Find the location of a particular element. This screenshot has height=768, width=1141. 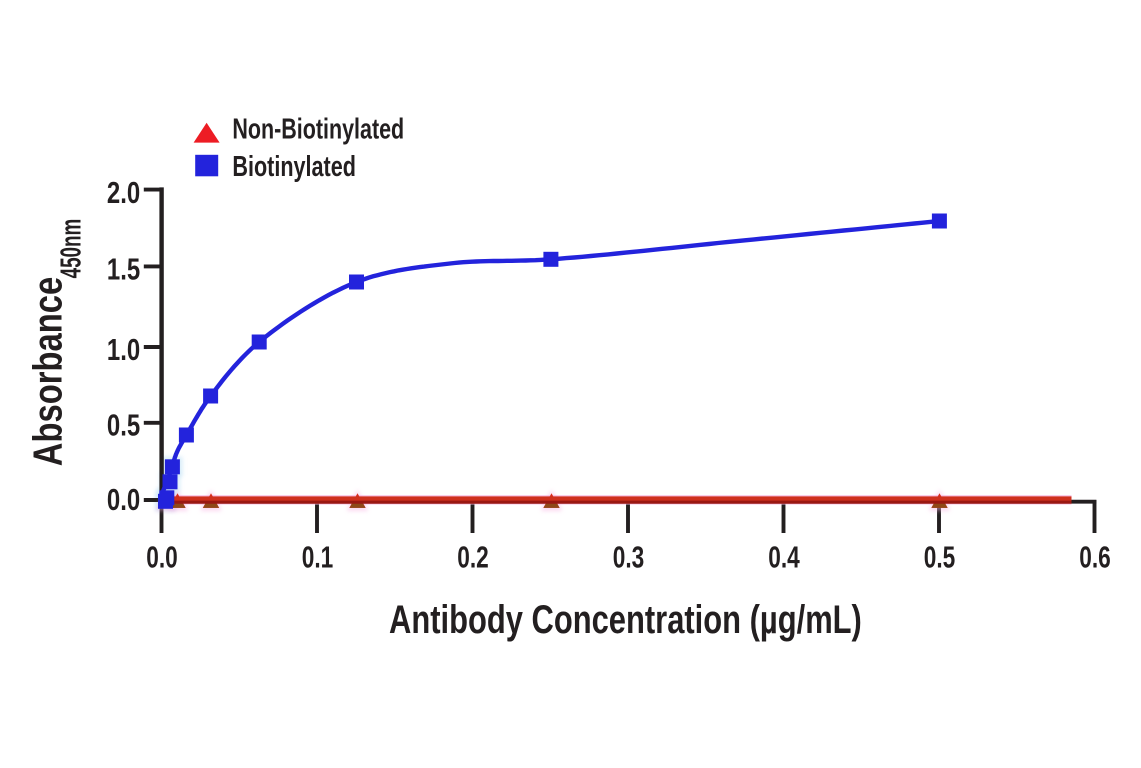

svg-text: Non-Biotinylated is located at coordinates (318, 130).